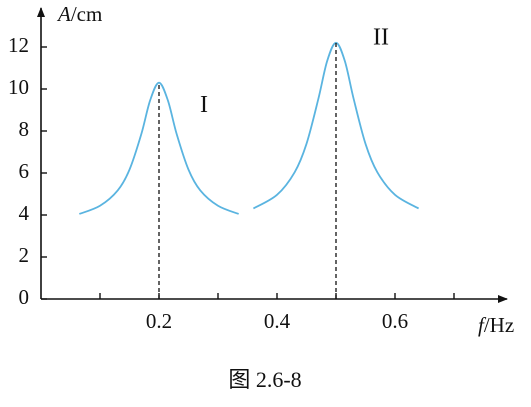  I want to click on y-tick-label: 6, so click(24, 171).